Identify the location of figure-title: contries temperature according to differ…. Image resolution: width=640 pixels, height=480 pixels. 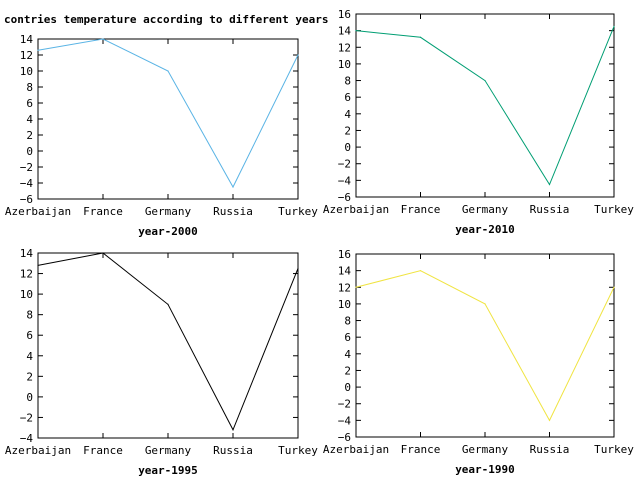
(166, 19).